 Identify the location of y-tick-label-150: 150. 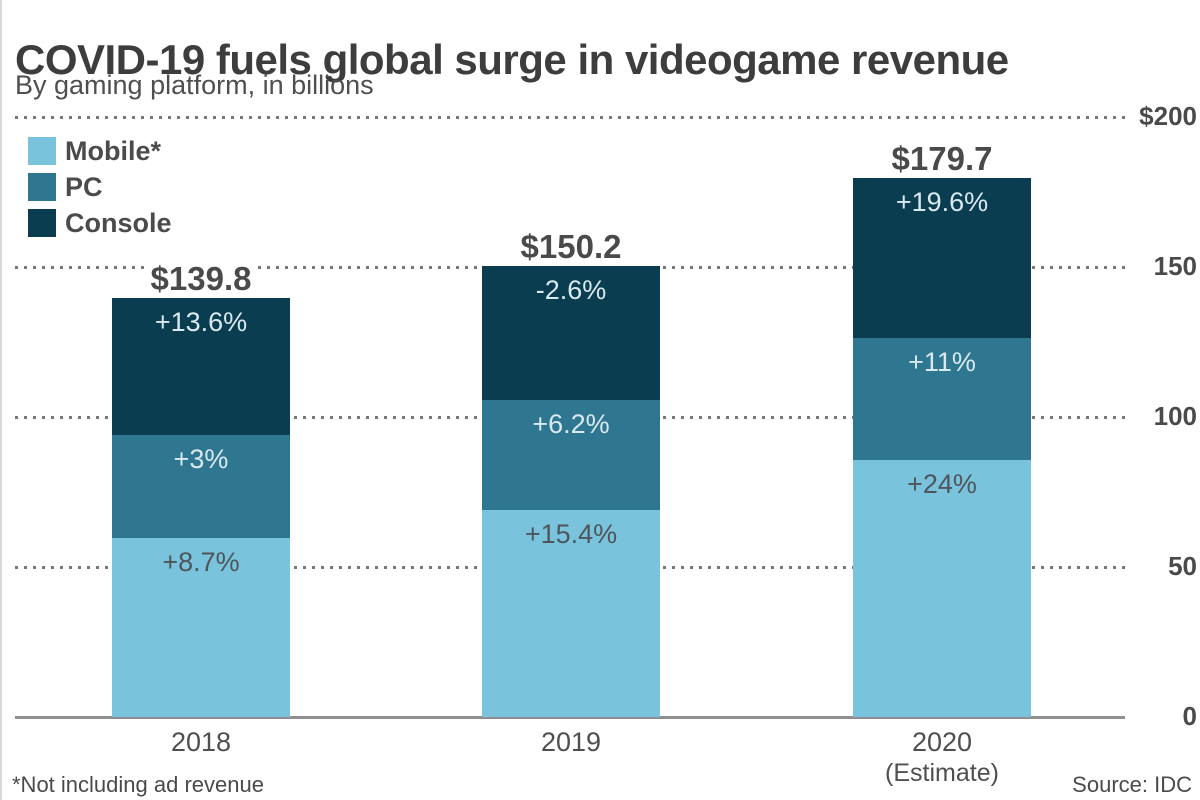
(1175, 266).